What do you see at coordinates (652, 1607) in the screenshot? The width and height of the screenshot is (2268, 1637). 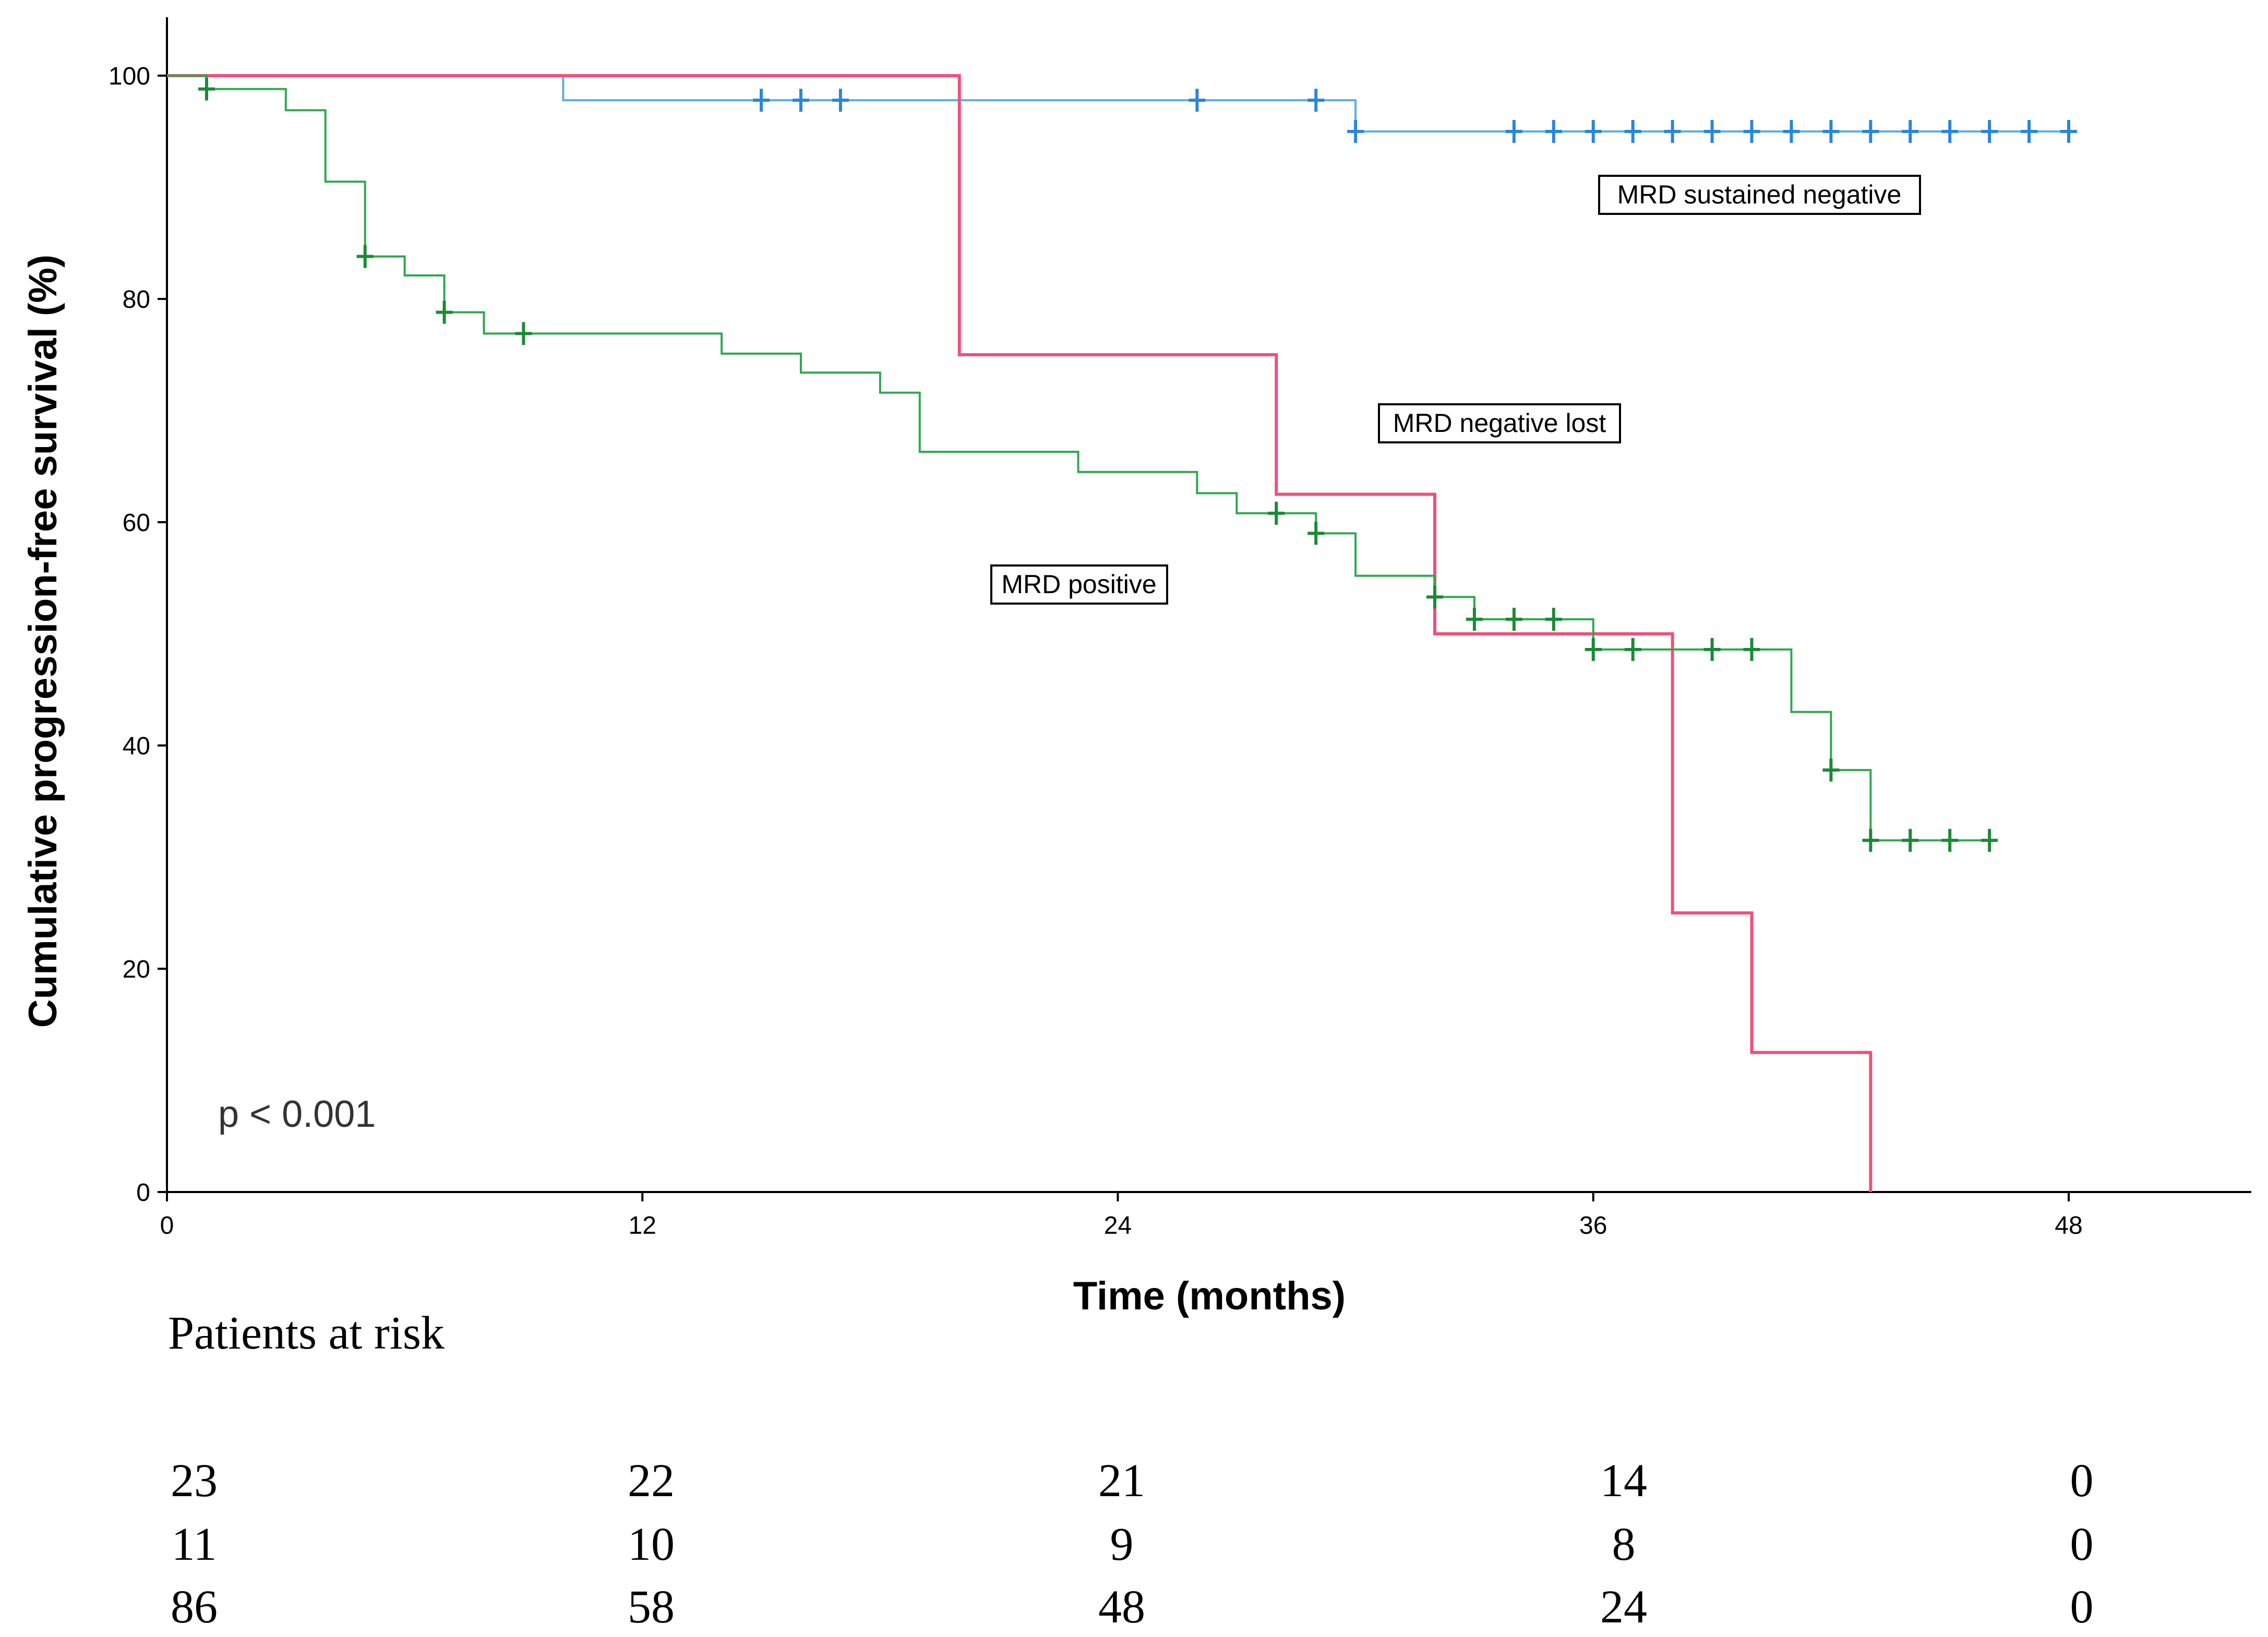 I see `risk-table-cell: 58` at bounding box center [652, 1607].